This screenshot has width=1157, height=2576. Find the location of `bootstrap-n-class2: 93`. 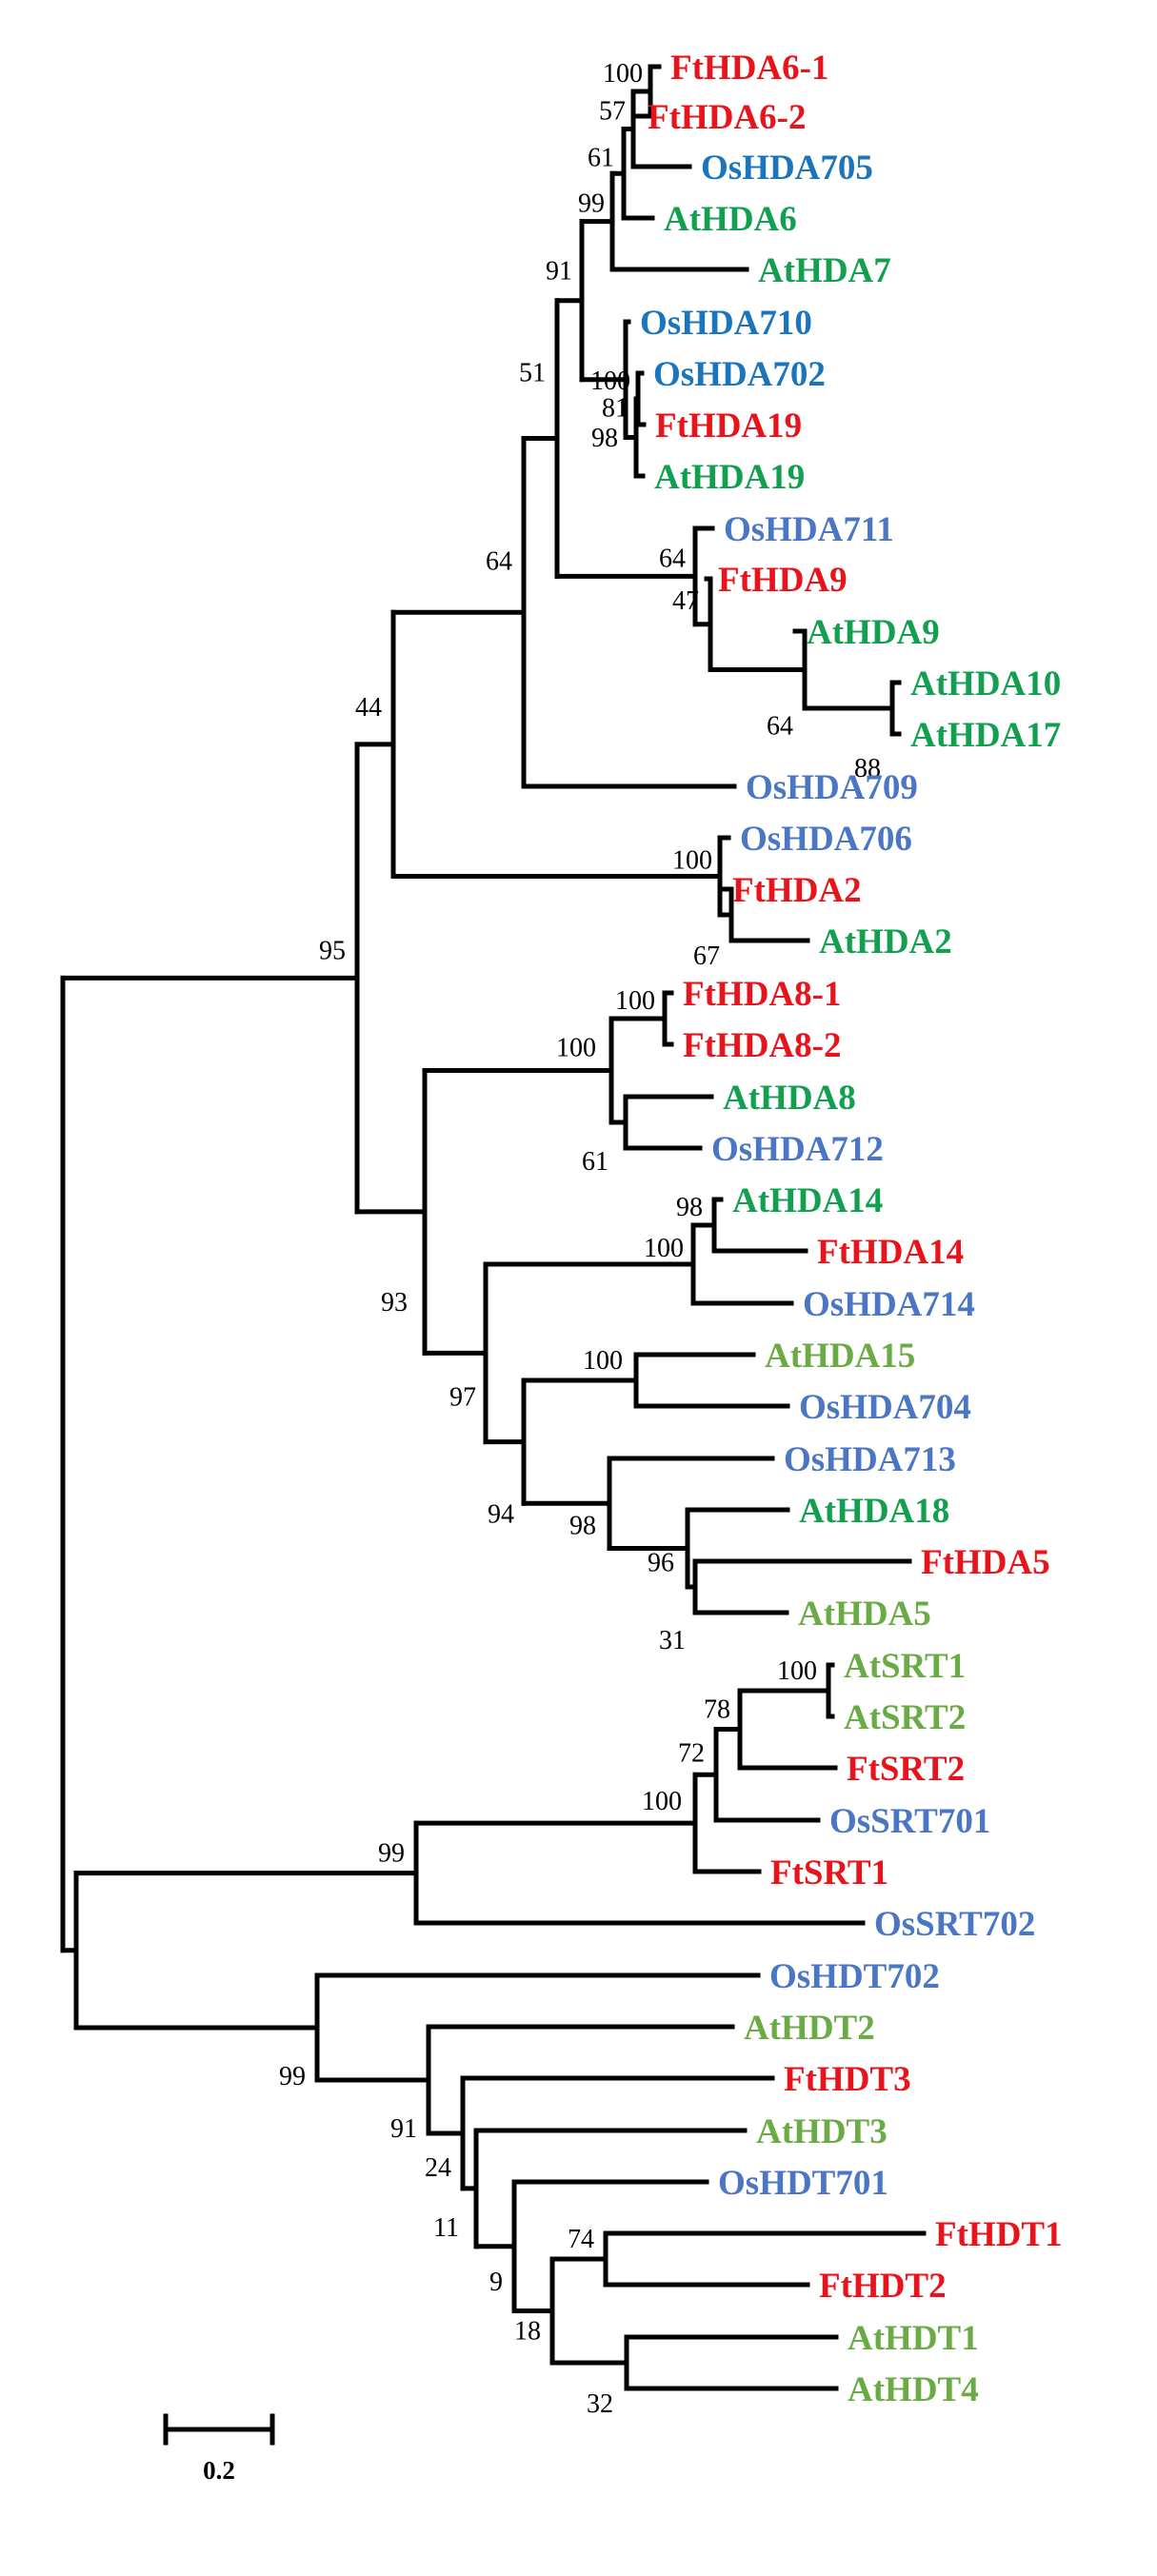

bootstrap-n-class2: 93 is located at coordinates (394, 1303).